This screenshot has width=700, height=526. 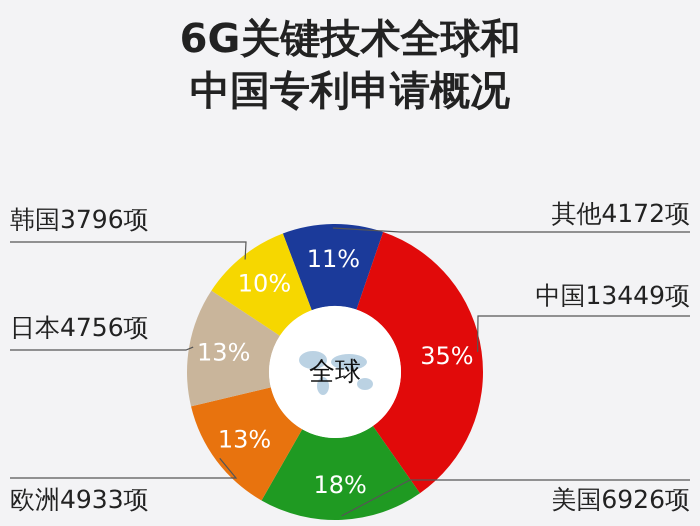 I want to click on chart-title: 6G关键技术全球和中国专利申请概况, so click(x=350, y=65).